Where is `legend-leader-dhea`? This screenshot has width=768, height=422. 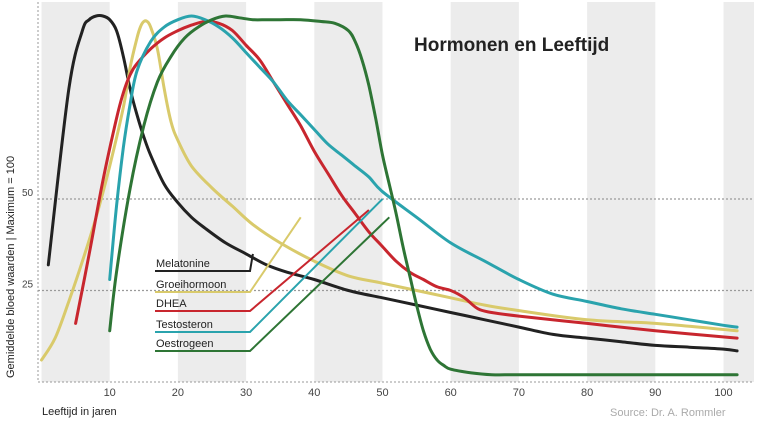
legend-leader-dhea is located at coordinates (262, 260).